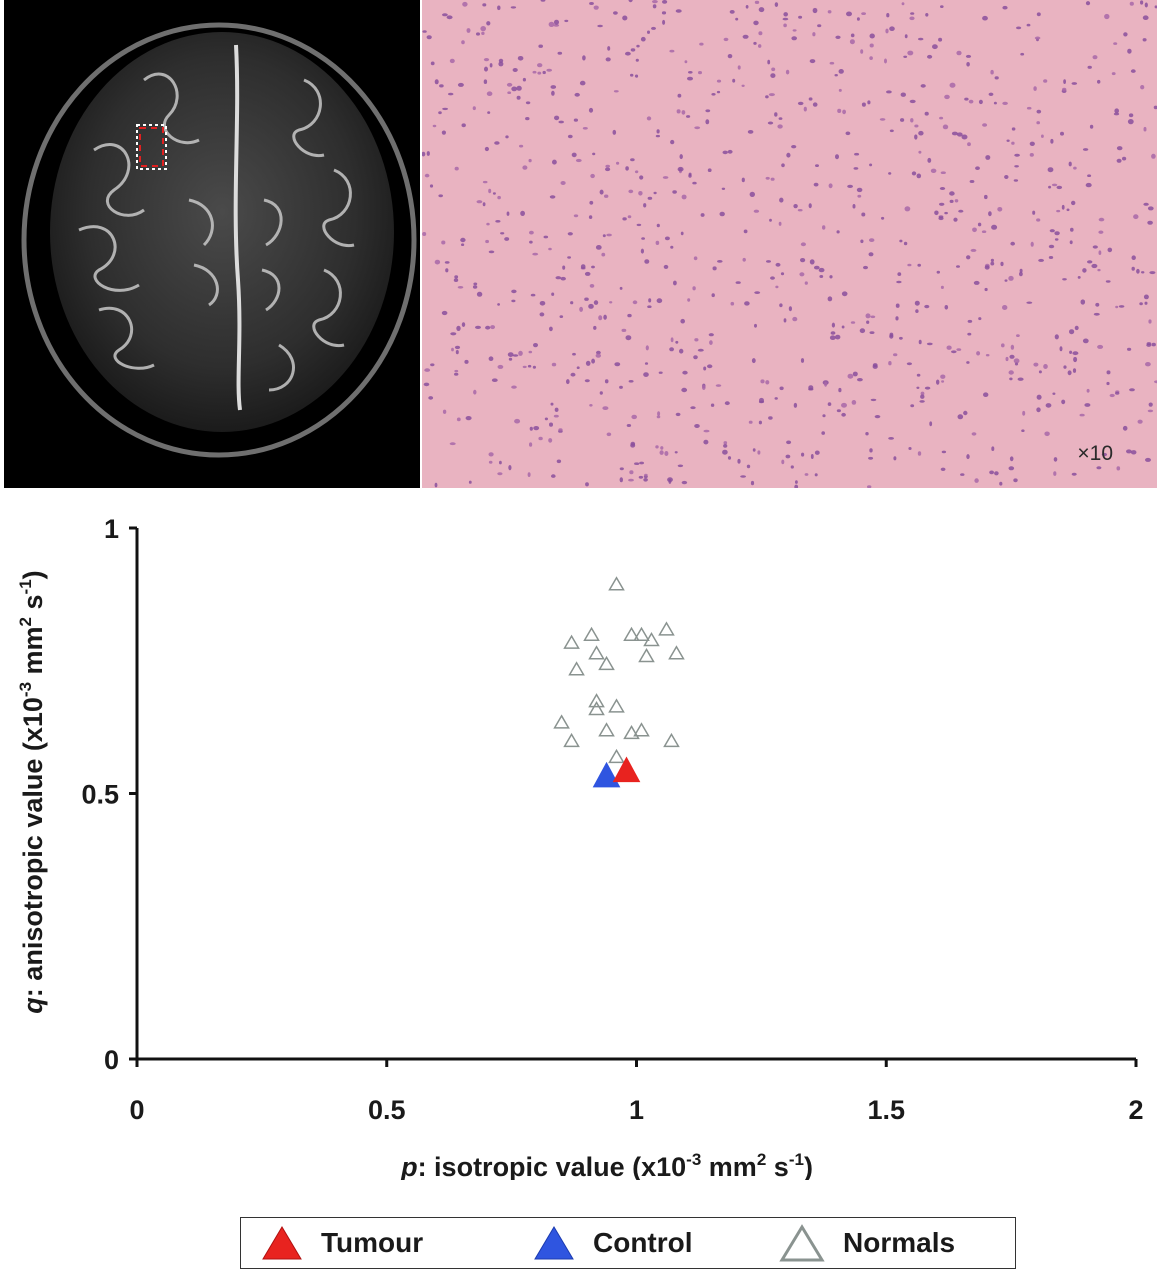 The image size is (1157, 1280). What do you see at coordinates (636, 1110) in the screenshot?
I see `x-tick-label: 1` at bounding box center [636, 1110].